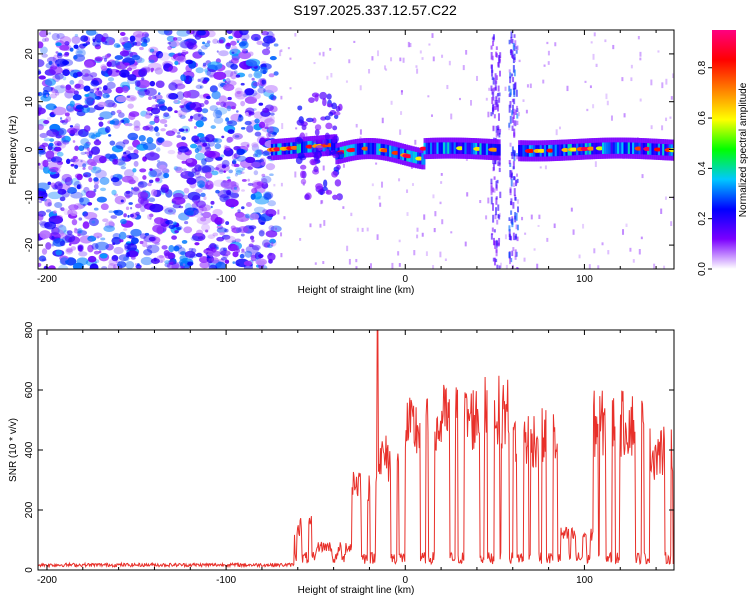  Describe the element at coordinates (29, 197) in the screenshot. I see `y-tick-label: -10` at that location.